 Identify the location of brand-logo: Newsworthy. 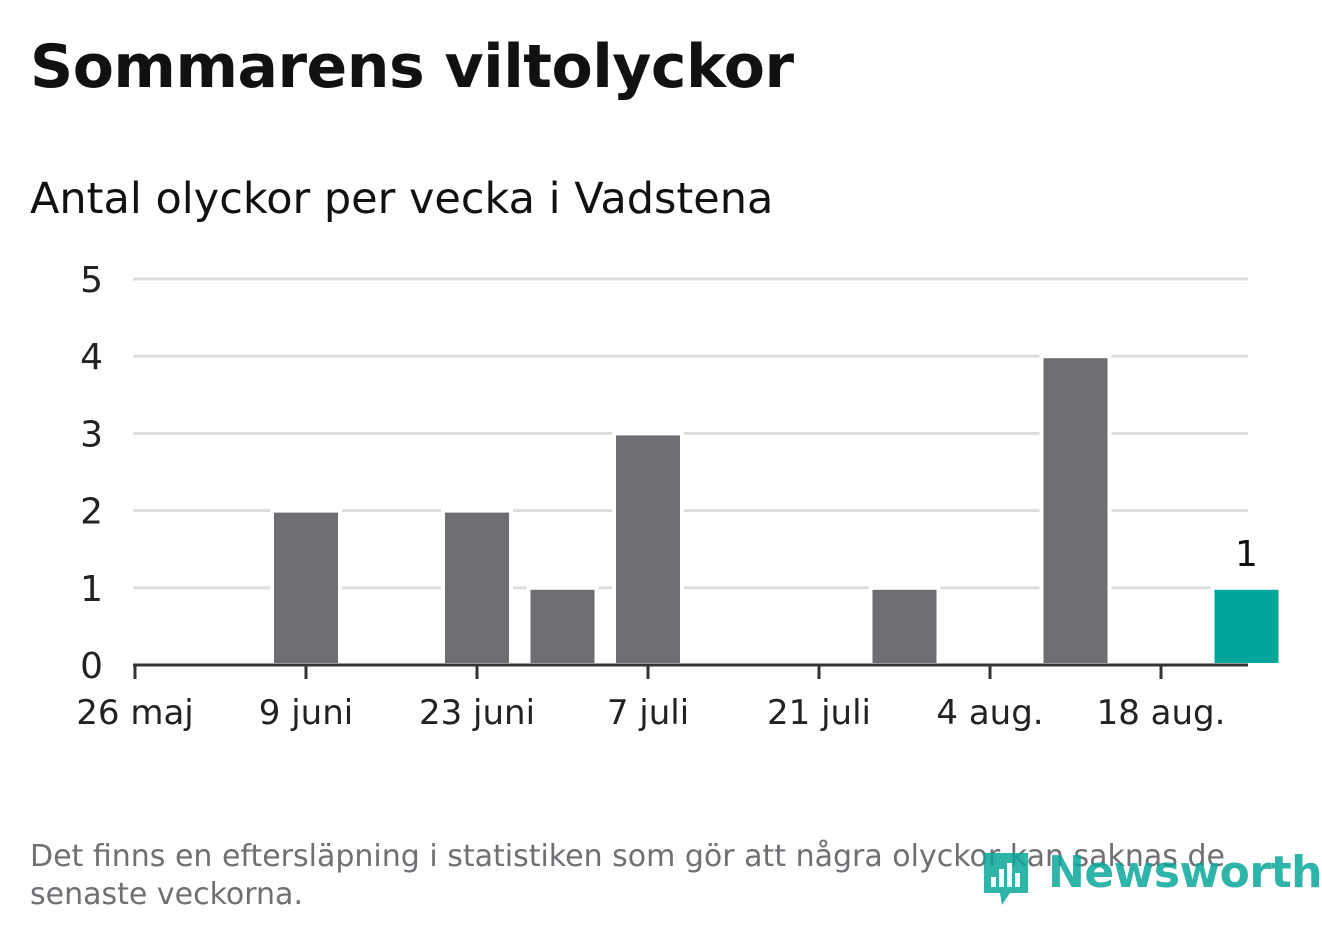
(1151, 878).